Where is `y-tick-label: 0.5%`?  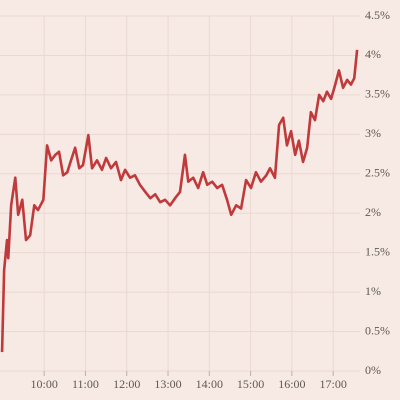
y-tick-label: 0.5% is located at coordinates (377, 330).